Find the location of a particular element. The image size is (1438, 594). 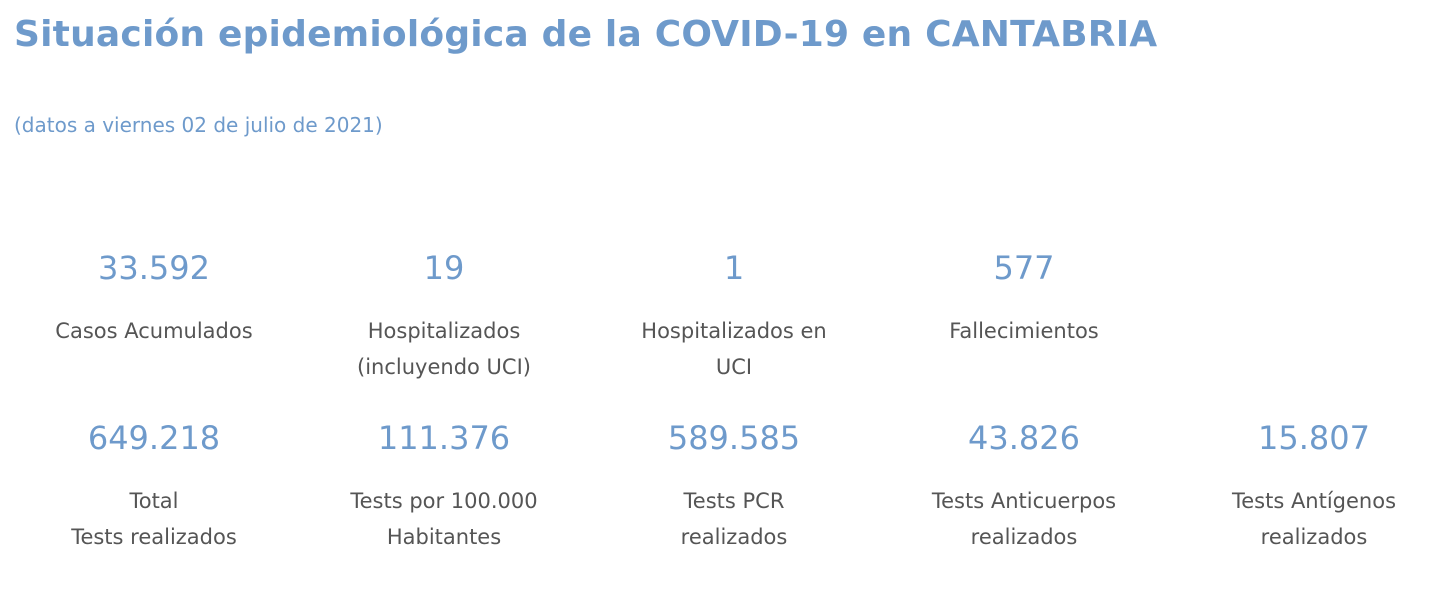

stat-value: 577 is located at coordinates (1024, 268).